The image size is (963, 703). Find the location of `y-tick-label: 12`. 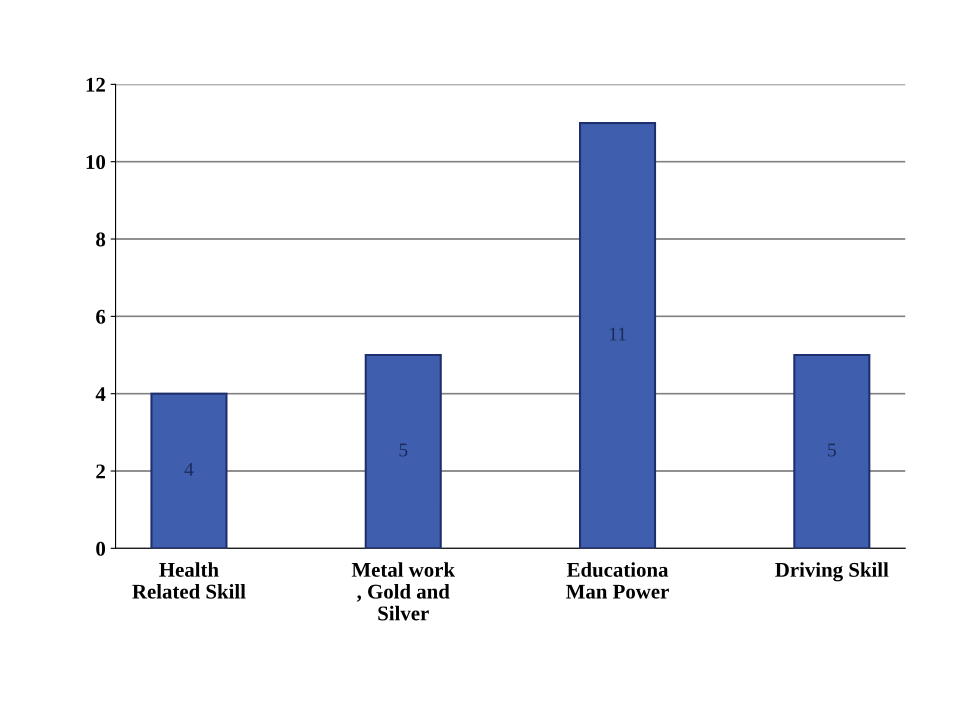

y-tick-label: 12 is located at coordinates (95, 85).